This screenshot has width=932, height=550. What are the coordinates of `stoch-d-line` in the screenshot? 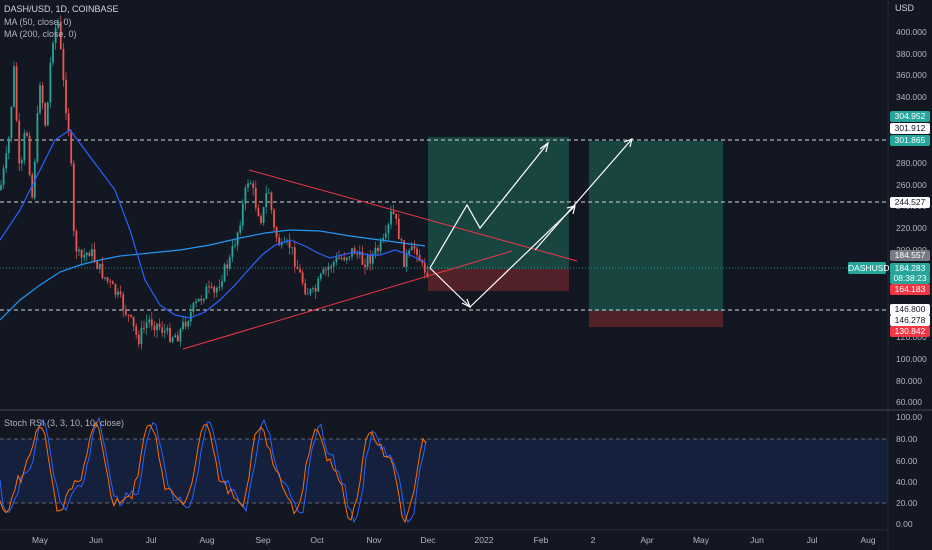 It's located at (213, 472).